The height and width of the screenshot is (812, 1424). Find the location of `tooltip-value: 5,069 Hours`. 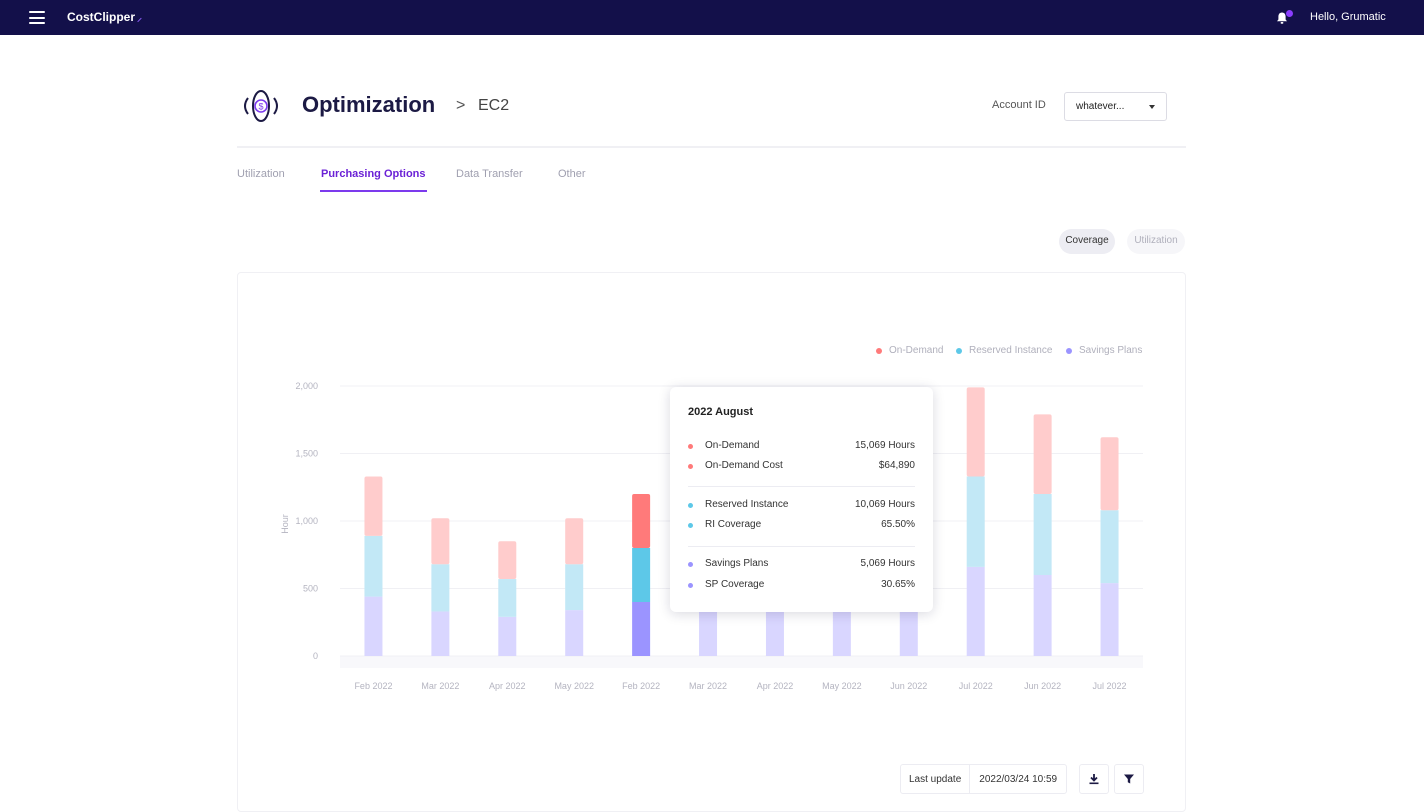

tooltip-value: 5,069 Hours is located at coordinates (887, 563).